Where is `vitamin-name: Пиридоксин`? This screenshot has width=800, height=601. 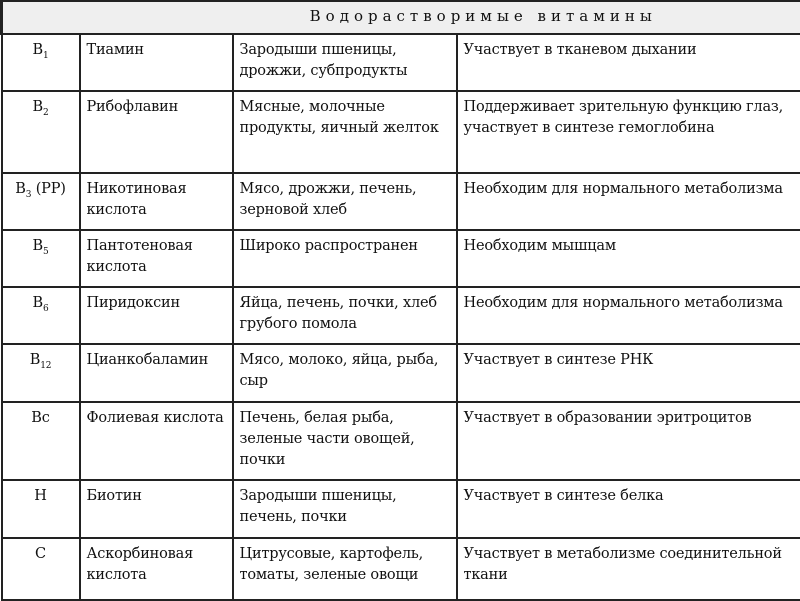
vitamin-name: Пиридоксин is located at coordinates (156, 315).